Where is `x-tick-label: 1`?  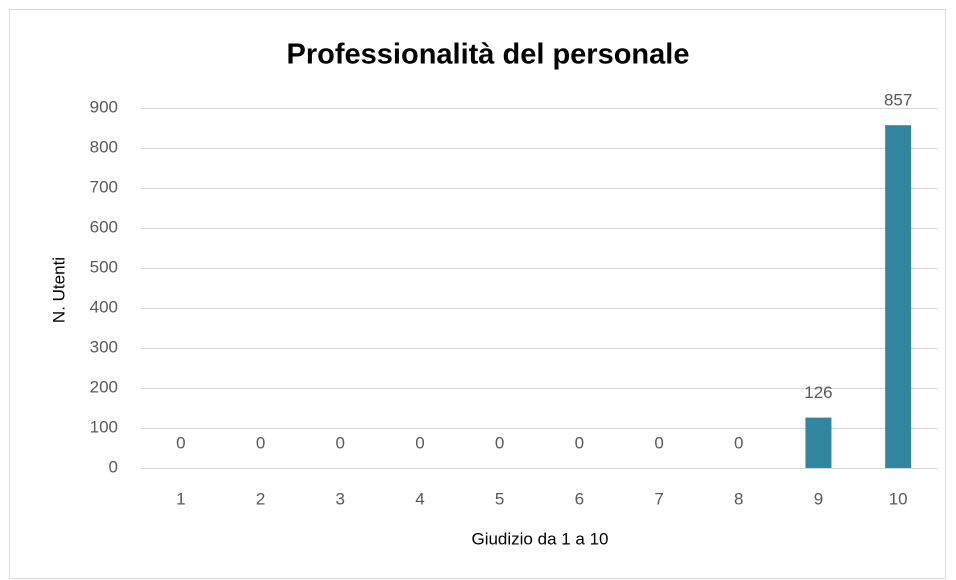 x-tick-label: 1 is located at coordinates (180, 498).